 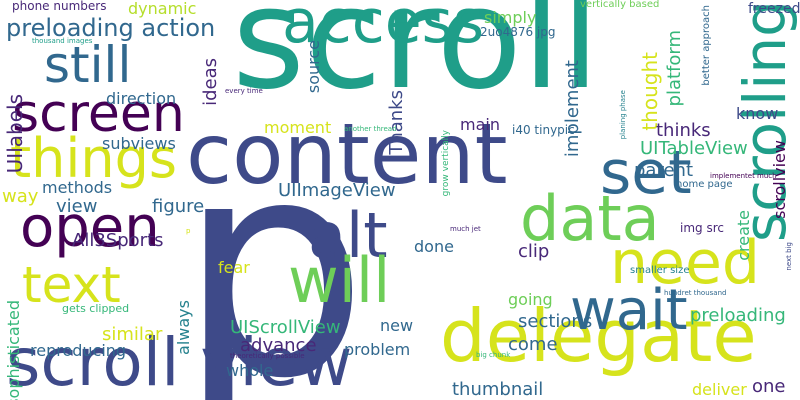 What do you see at coordinates (480, 124) in the screenshot?
I see `cloud-word: main` at bounding box center [480, 124].